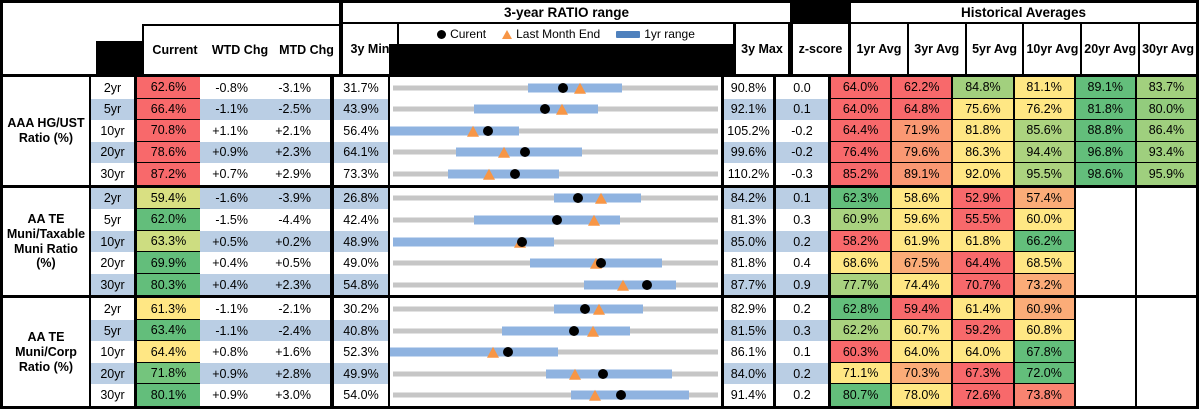  I want to click on avg-value-cell: 60.9%, so click(1044, 309).